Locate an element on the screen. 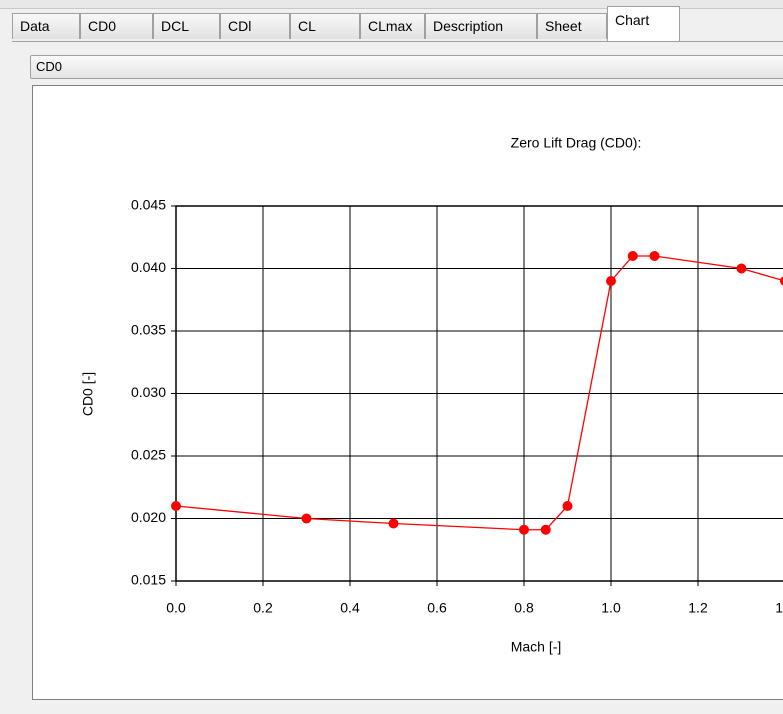 This screenshot has width=783, height=714. x-tick-label: 0.6 is located at coordinates (437, 608).